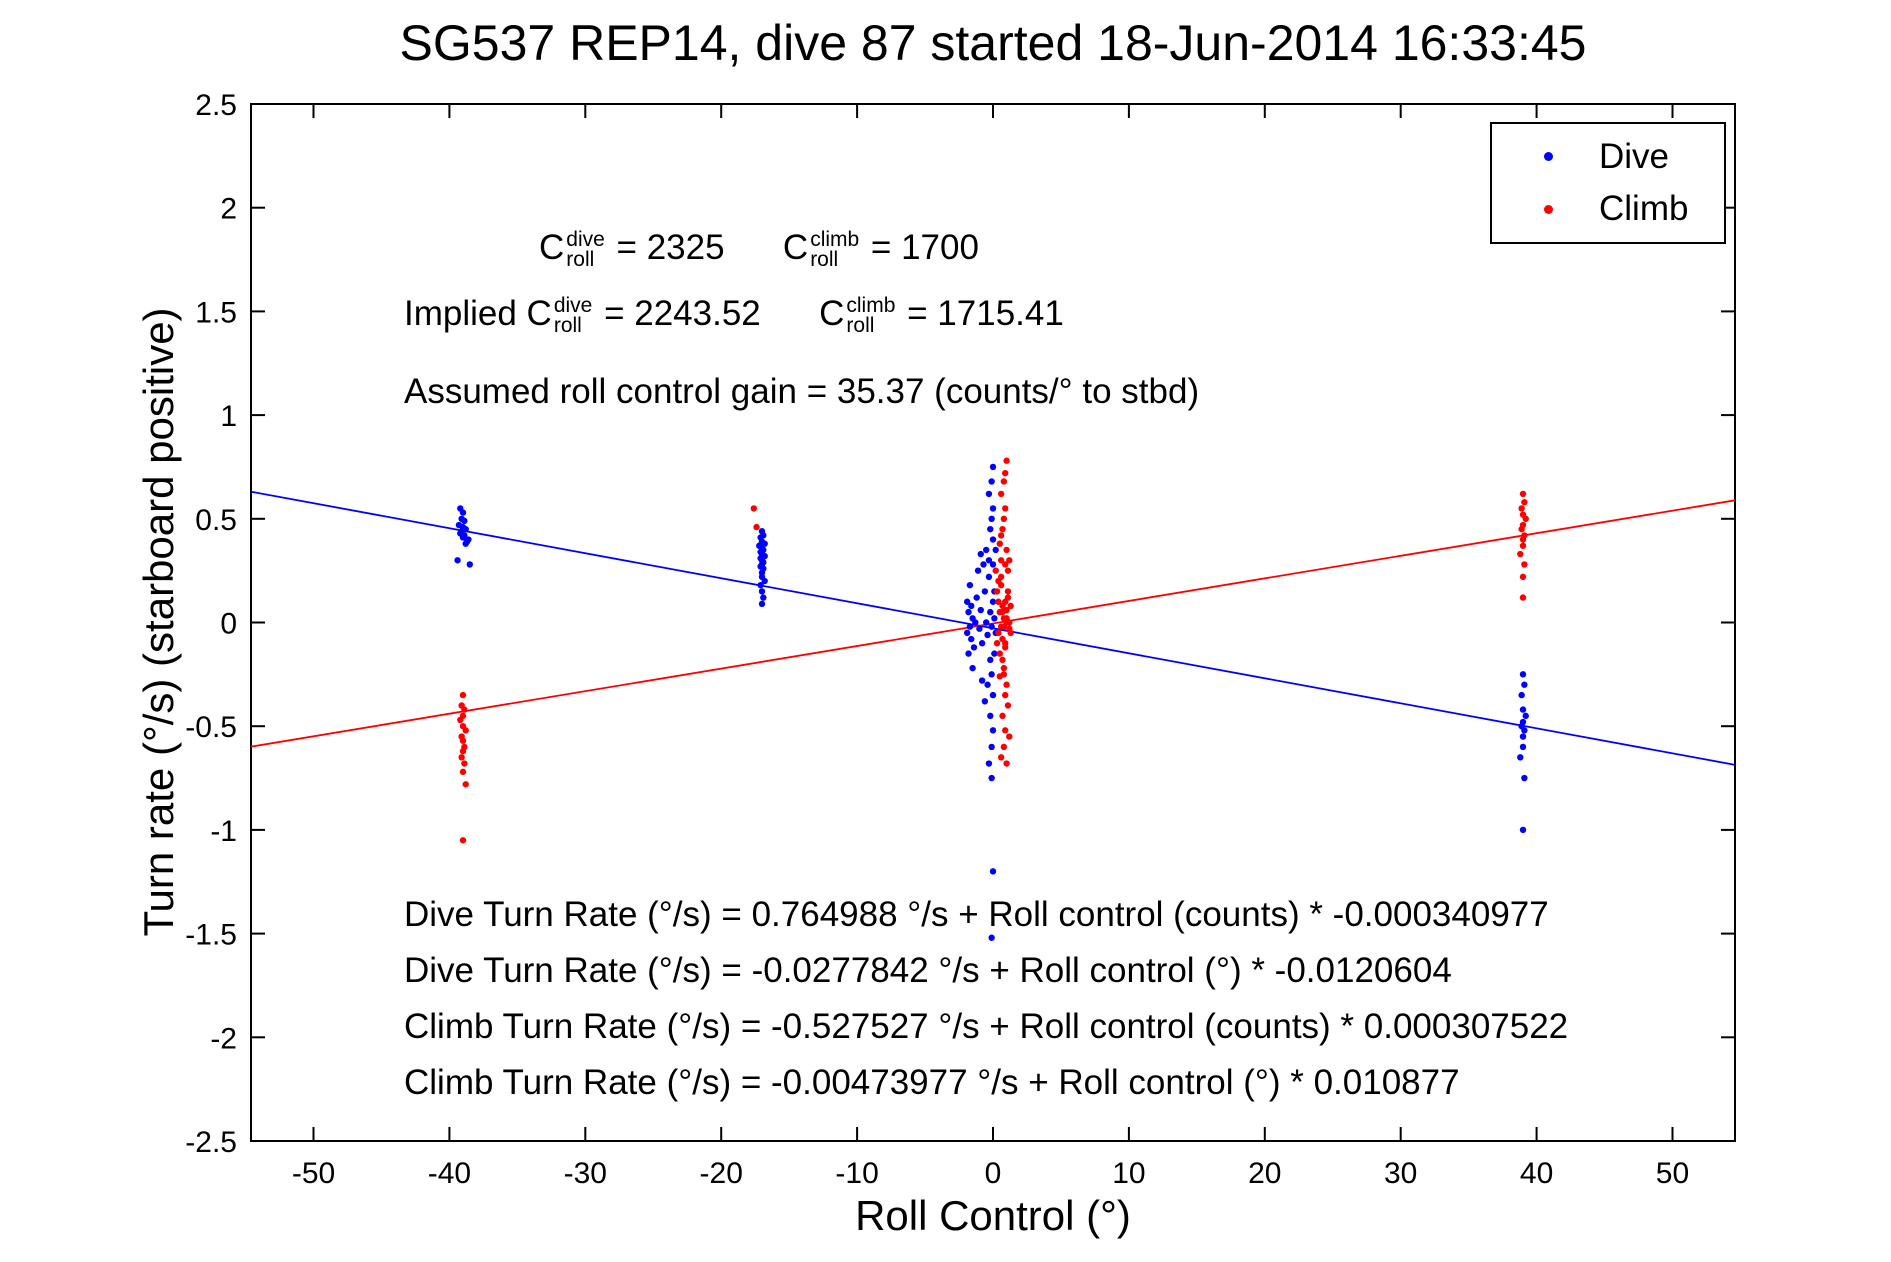  Describe the element at coordinates (1644, 209) in the screenshot. I see `legend-label-climb: Climb` at that location.